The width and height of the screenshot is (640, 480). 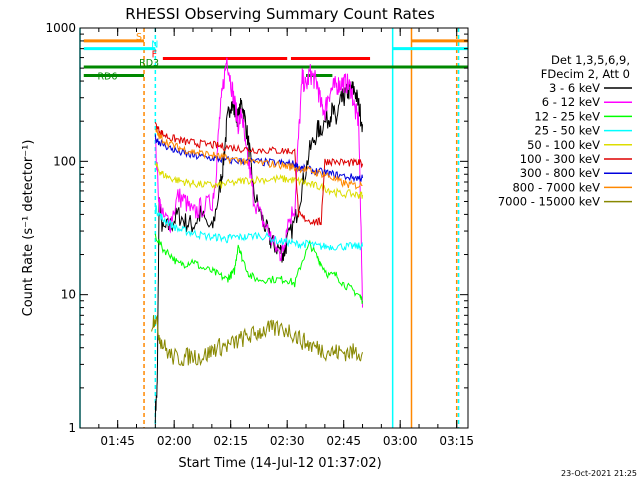 What do you see at coordinates (549, 202) in the screenshot?
I see `legend-entry-label: 7000 - 15000 keV` at bounding box center [549, 202].